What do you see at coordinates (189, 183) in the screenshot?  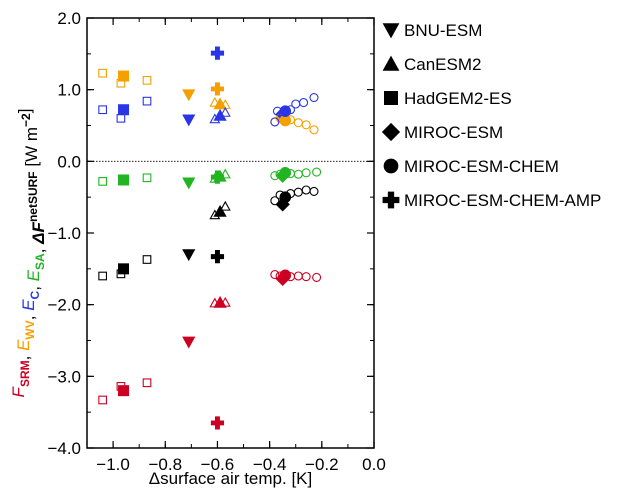 I see `point-triangle-down-e-sa` at bounding box center [189, 183].